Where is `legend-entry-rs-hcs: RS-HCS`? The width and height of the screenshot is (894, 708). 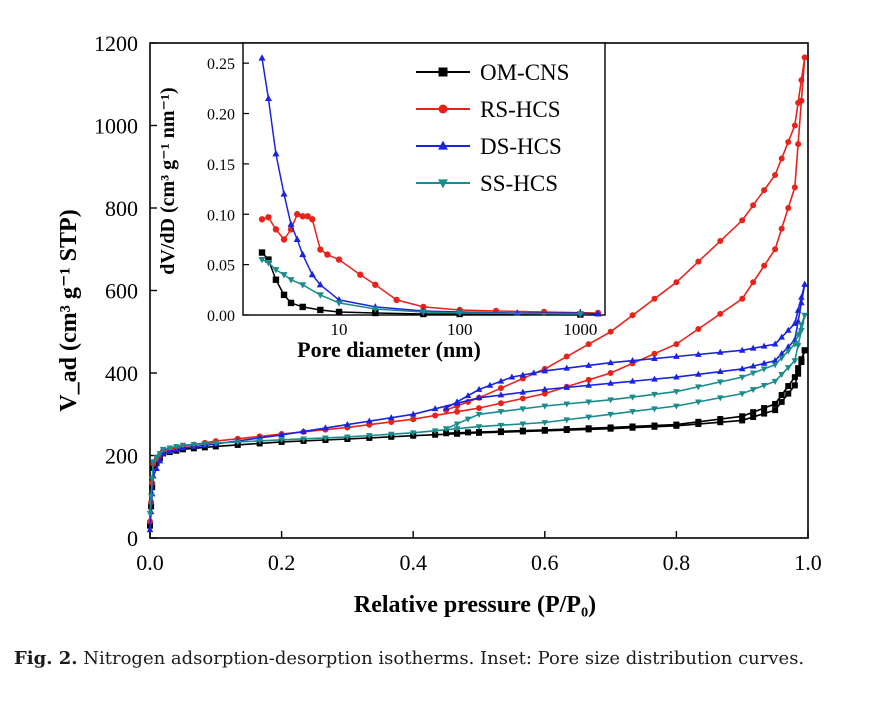
legend-entry-rs-hcs: RS-HCS is located at coordinates (488, 109).